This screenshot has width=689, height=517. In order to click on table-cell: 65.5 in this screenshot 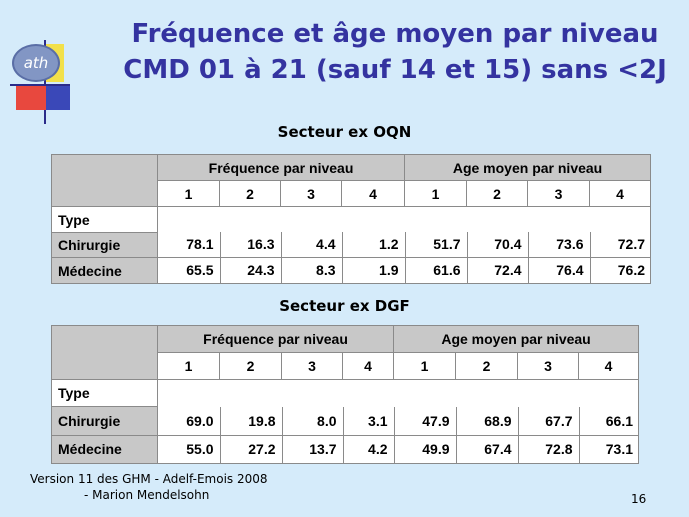, I will do `click(189, 269)`.